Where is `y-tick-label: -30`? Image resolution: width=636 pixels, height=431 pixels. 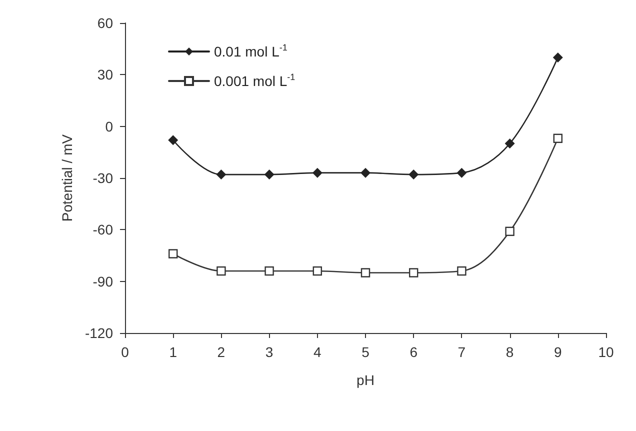 y-tick-label: -30 is located at coordinates (103, 178).